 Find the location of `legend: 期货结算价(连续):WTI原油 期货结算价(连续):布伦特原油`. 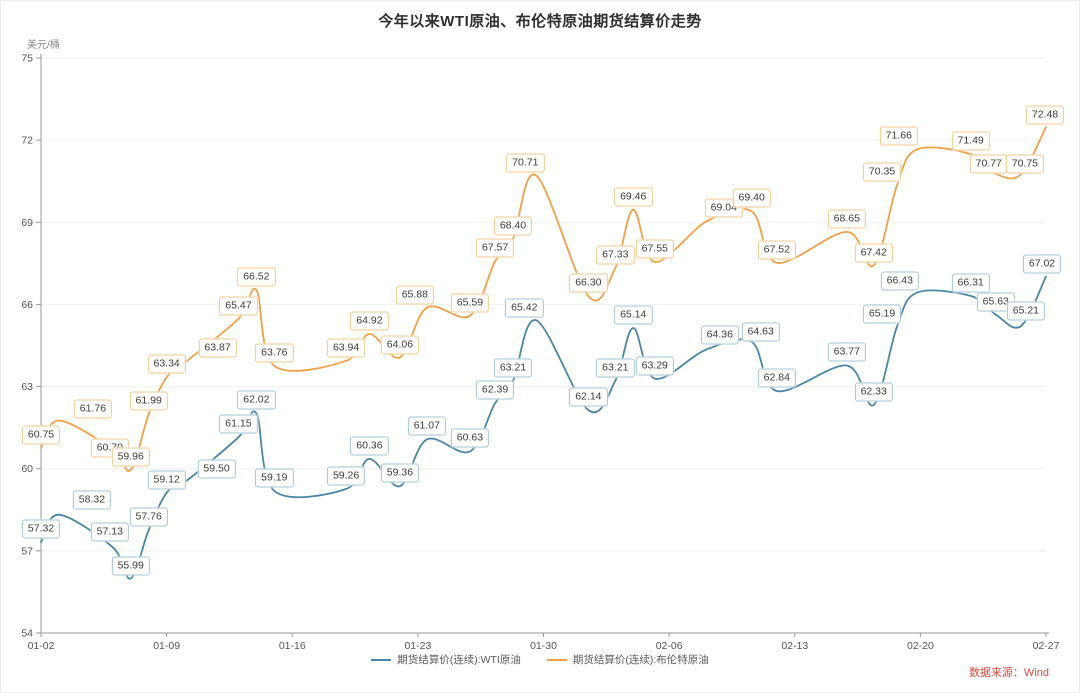

legend: 期货结算价(连续):WTI原油 期货结算价(连续):布伦特原油 is located at coordinates (540, 659).